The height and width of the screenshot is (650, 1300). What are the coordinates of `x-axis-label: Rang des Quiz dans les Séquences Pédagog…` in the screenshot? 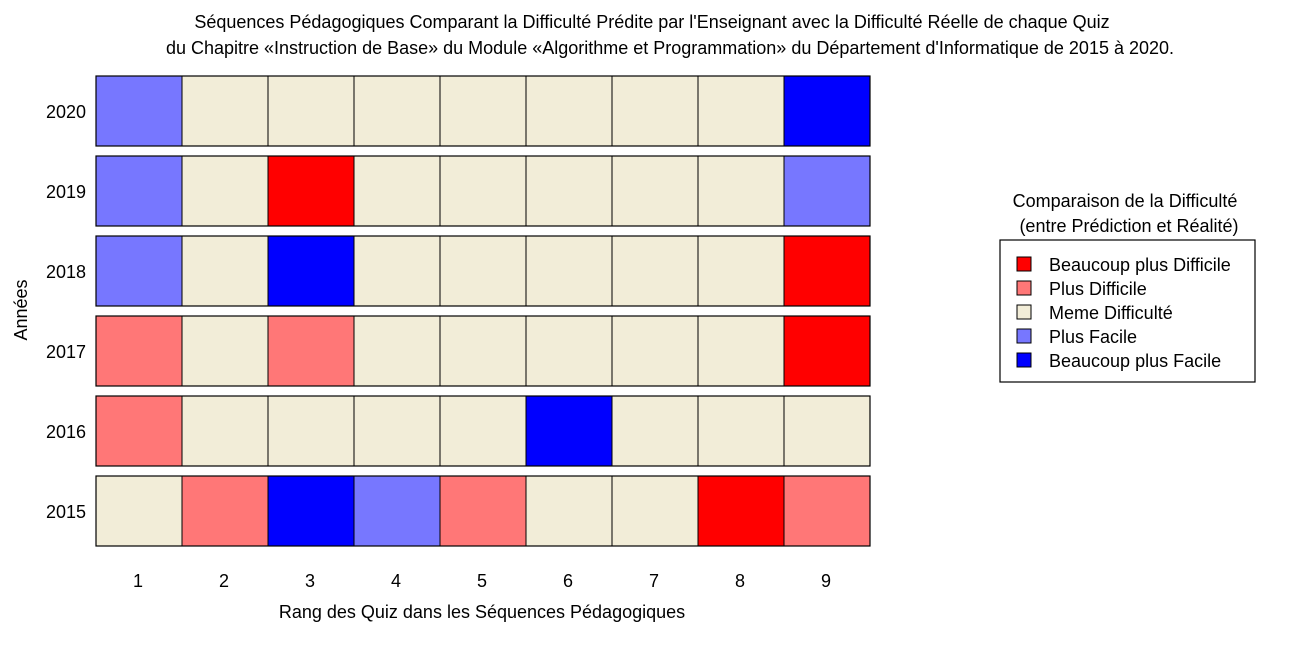 It's located at (482, 612).